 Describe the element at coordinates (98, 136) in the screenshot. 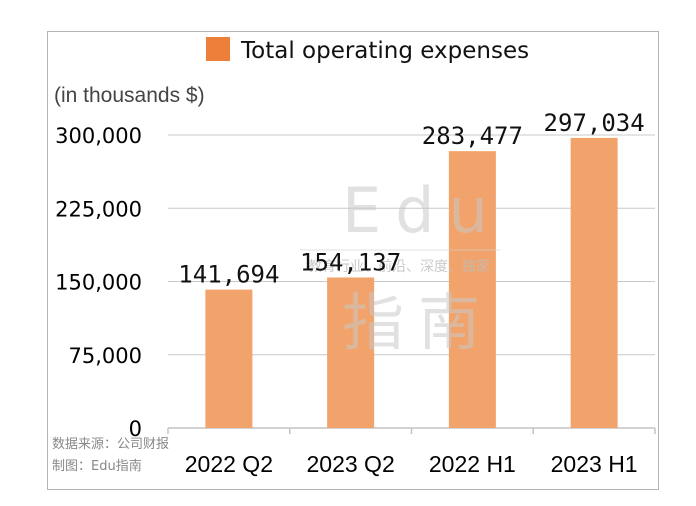

I see `y-tick-label: 300,000` at that location.